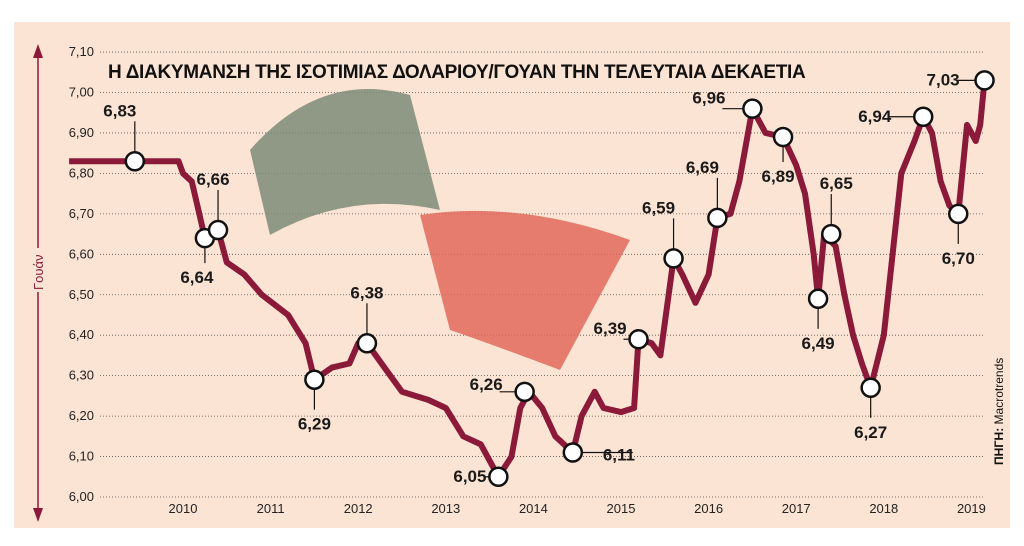  What do you see at coordinates (124, 136) in the screenshot?
I see `data-point-annotation: 6,83` at bounding box center [124, 136].